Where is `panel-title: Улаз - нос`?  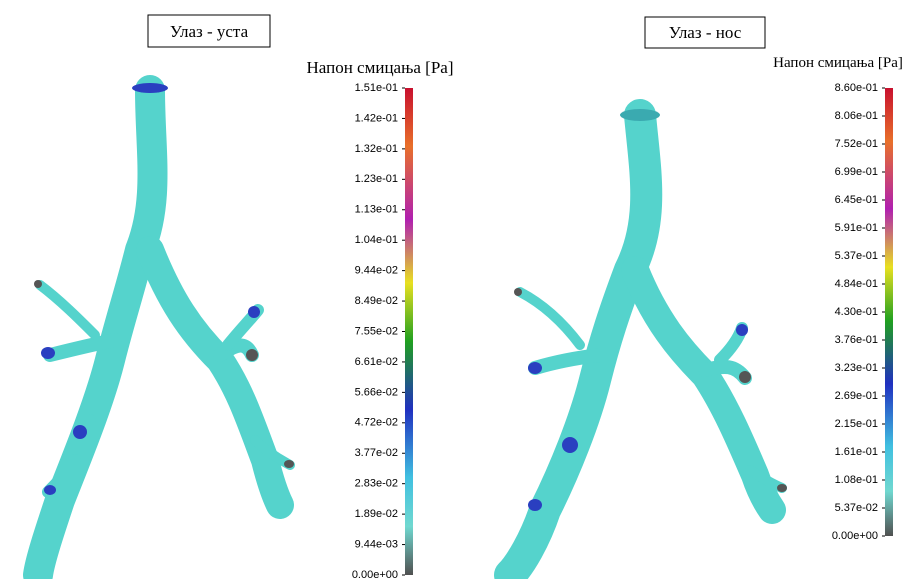 panel-title: Улаз - нос is located at coordinates (705, 32).